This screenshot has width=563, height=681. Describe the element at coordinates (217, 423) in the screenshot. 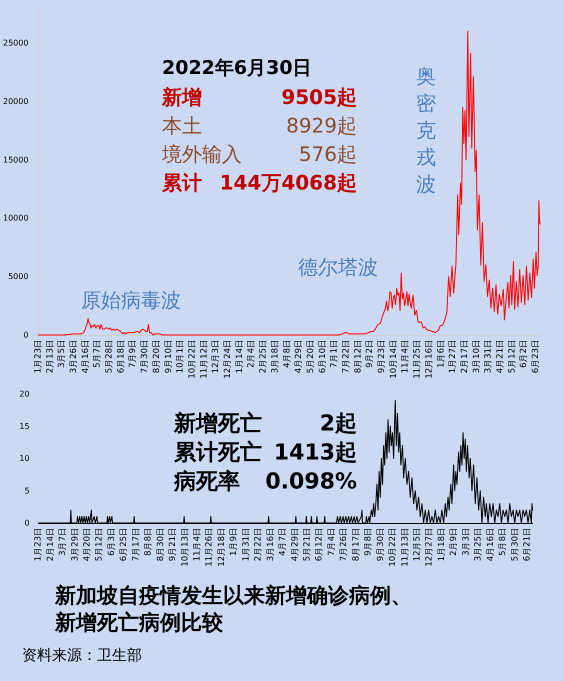

I see `annotation: 新增死亡` at that location.